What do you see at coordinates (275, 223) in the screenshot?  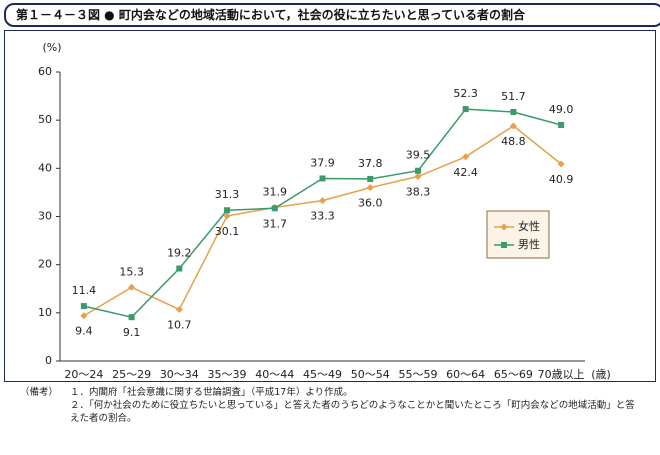 I see `data-label: 31.7` at bounding box center [275, 223].